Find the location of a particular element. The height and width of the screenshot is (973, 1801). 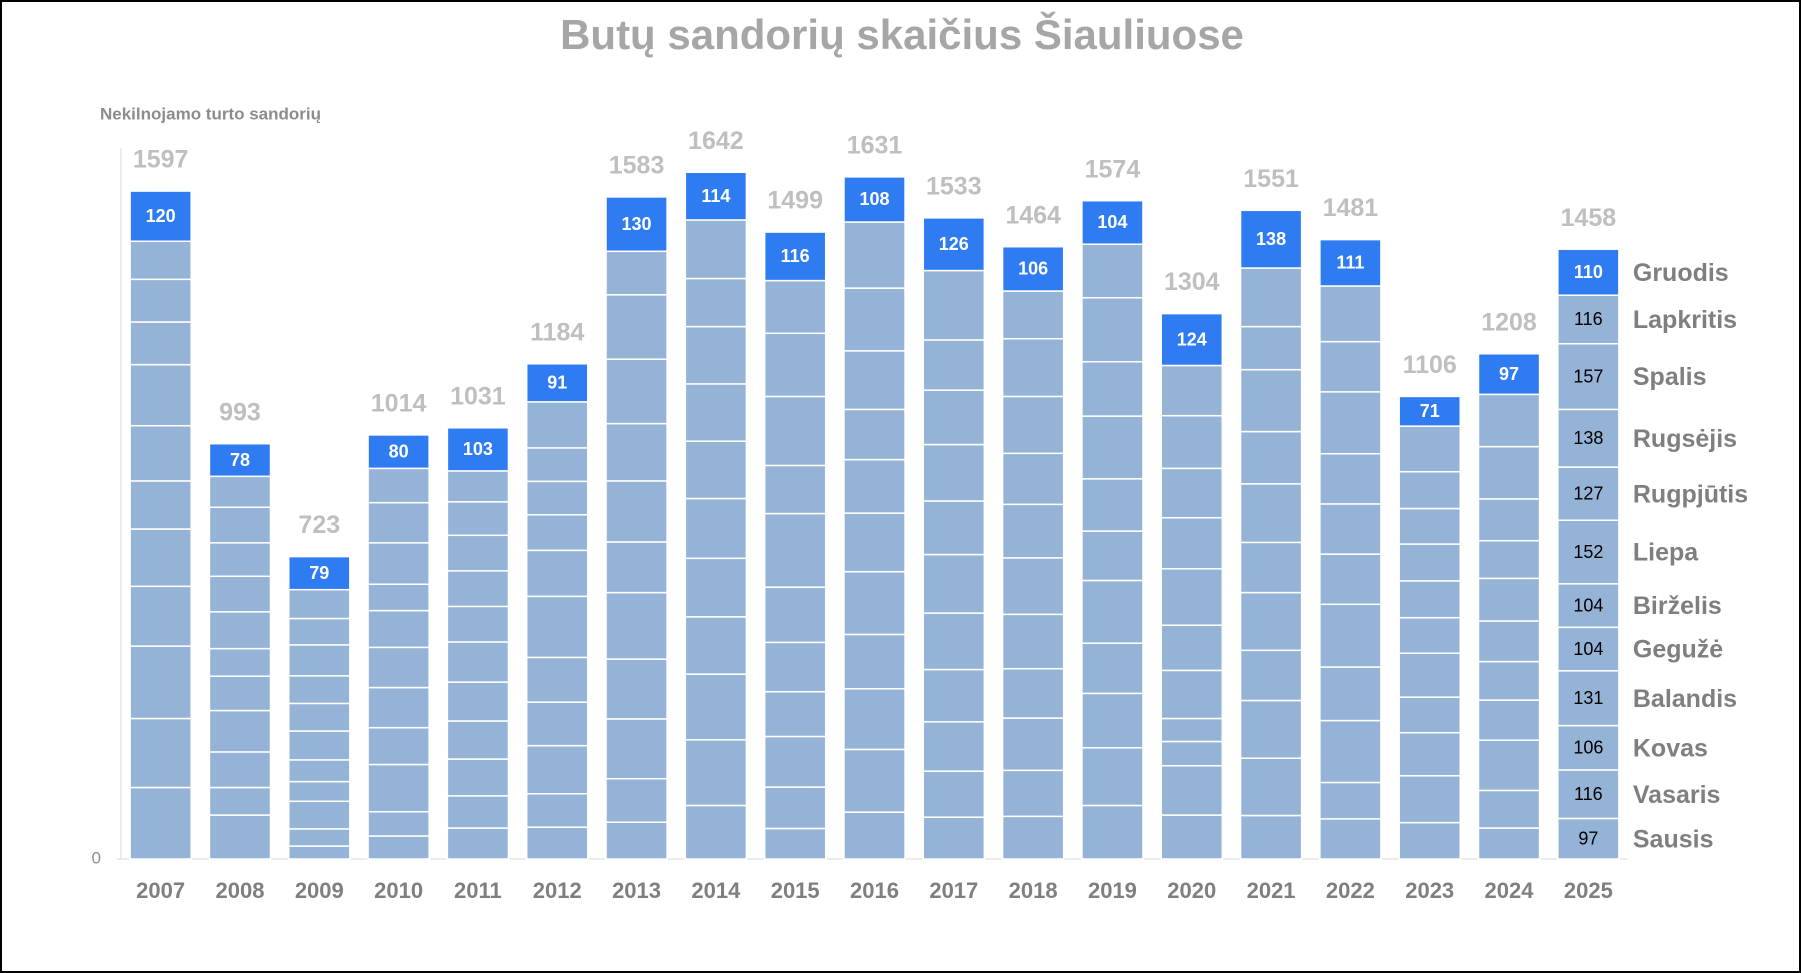

x-tick-label: 2021 is located at coordinates (1271, 890).